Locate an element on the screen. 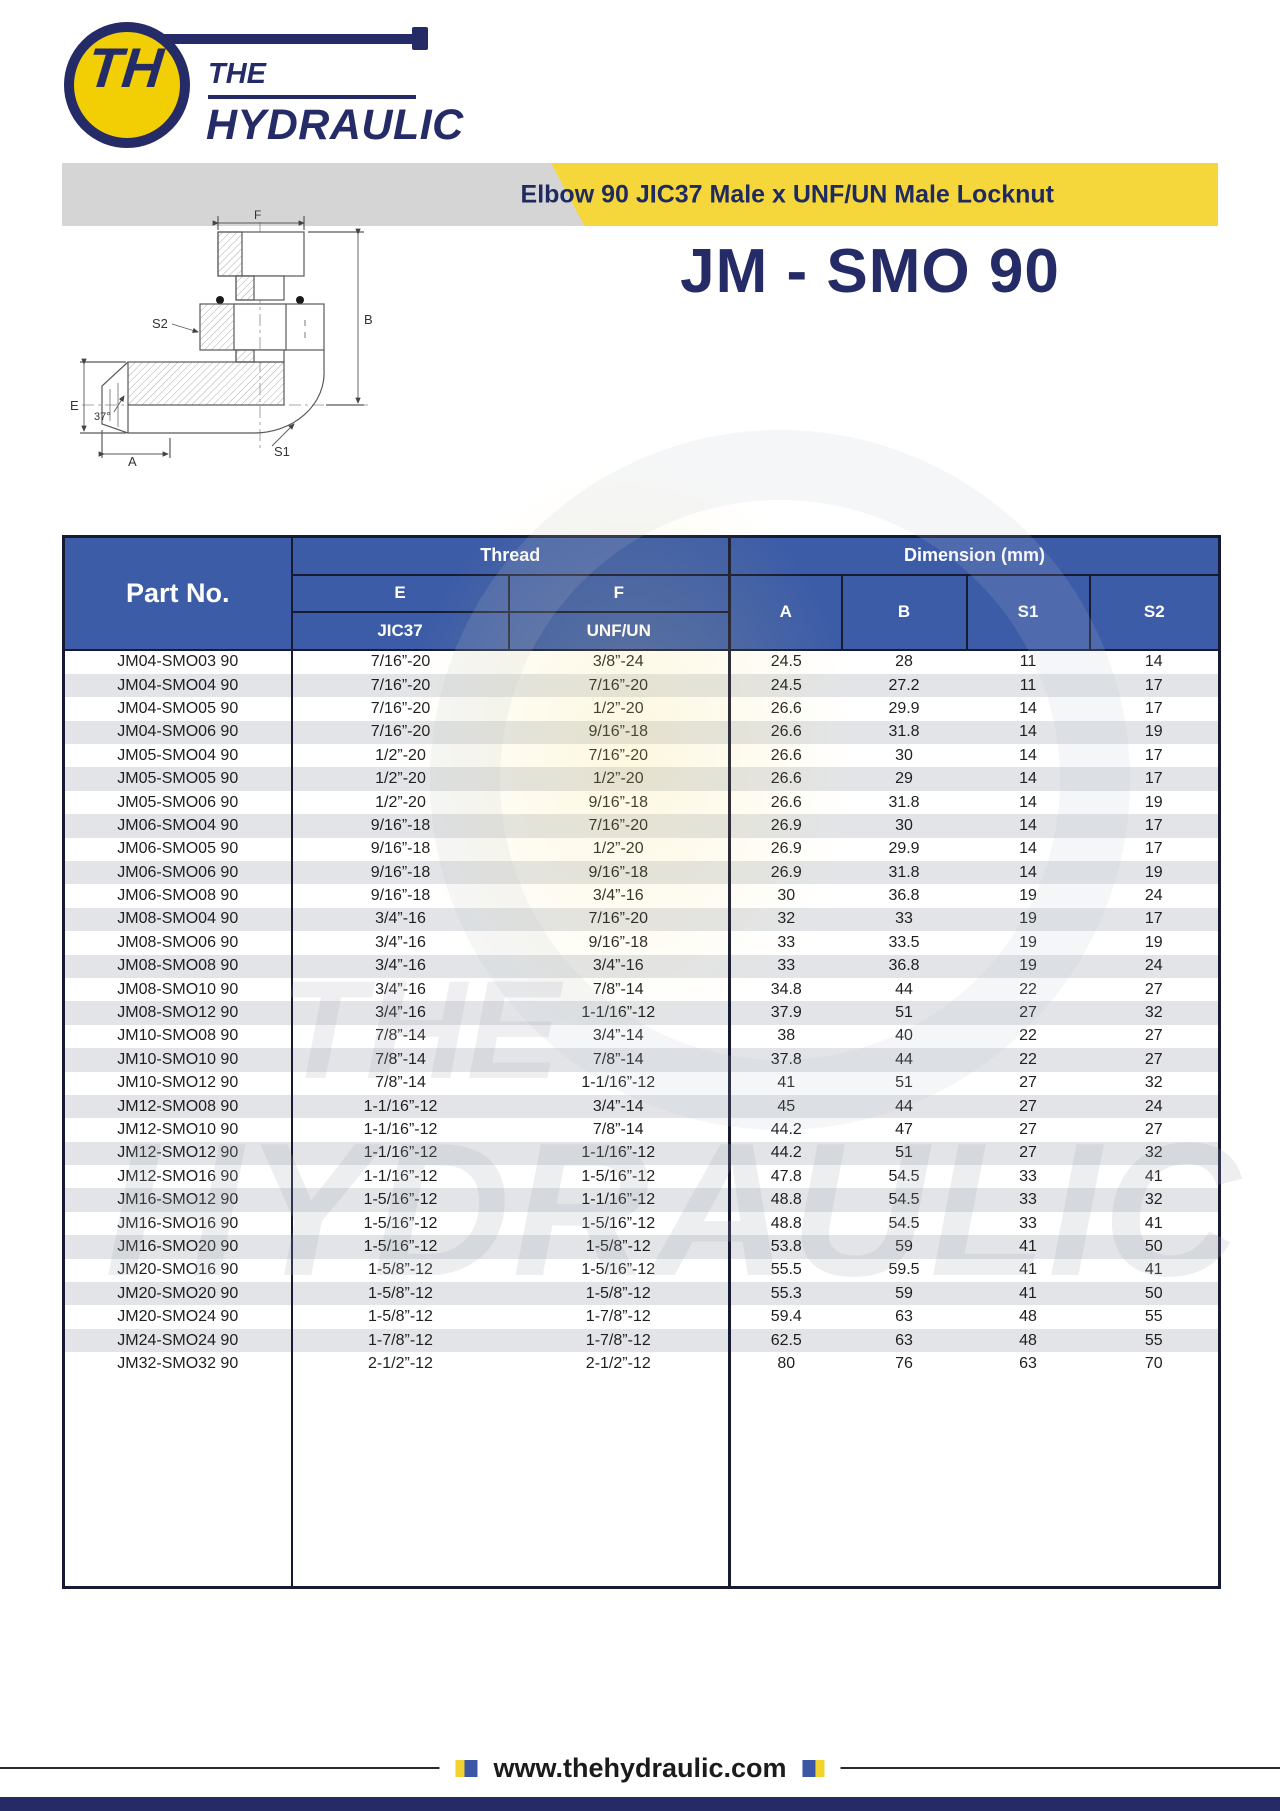 The width and height of the screenshot is (1280, 1811). footer-marker-left-icon is located at coordinates (466, 1768).